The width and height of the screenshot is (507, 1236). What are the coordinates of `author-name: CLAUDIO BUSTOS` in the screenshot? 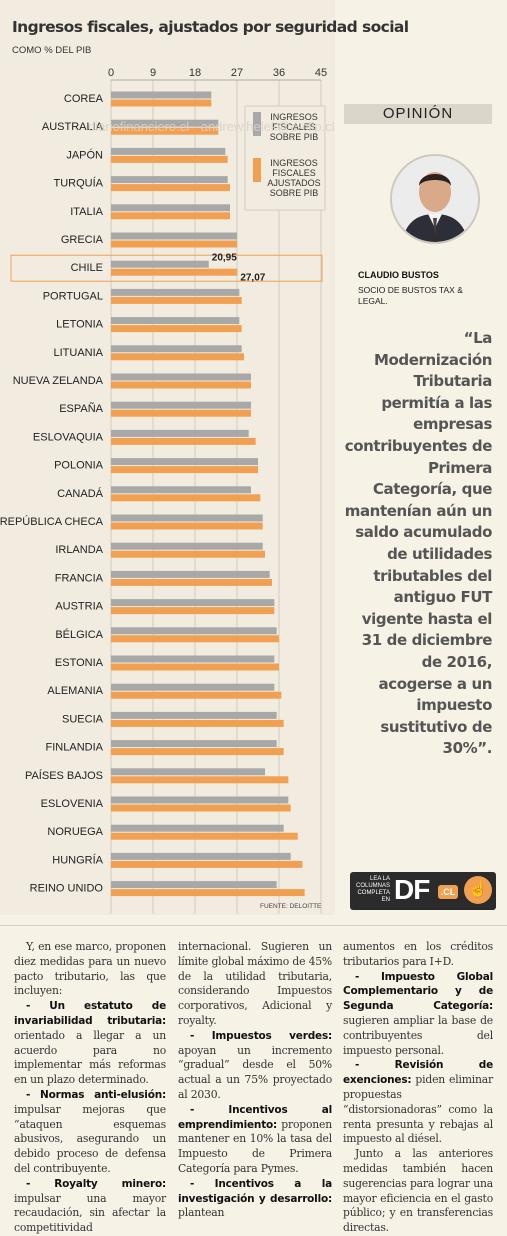 It's located at (398, 275).